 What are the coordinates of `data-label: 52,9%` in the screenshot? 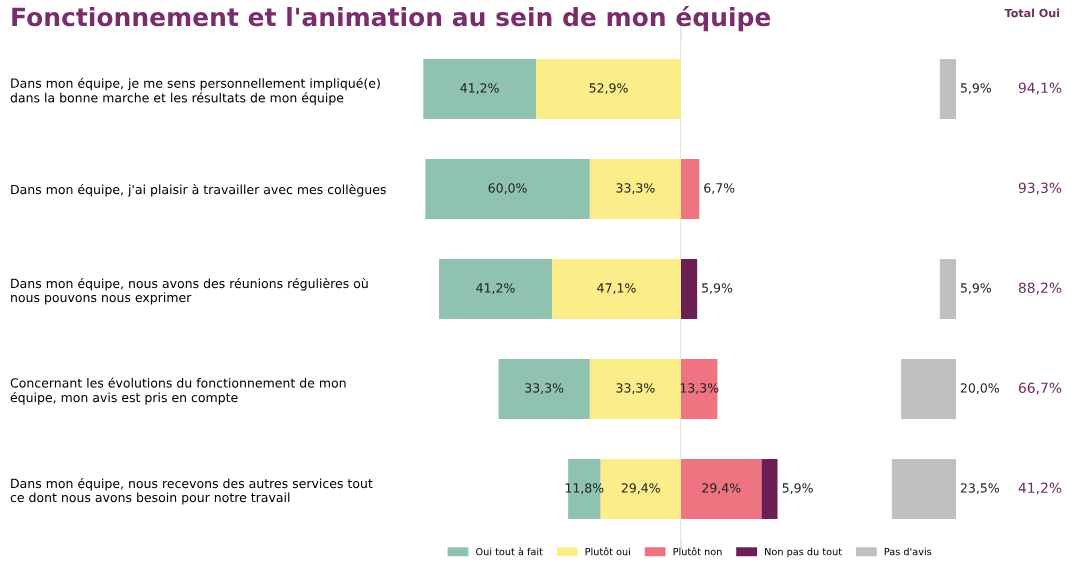 It's located at (608, 88).